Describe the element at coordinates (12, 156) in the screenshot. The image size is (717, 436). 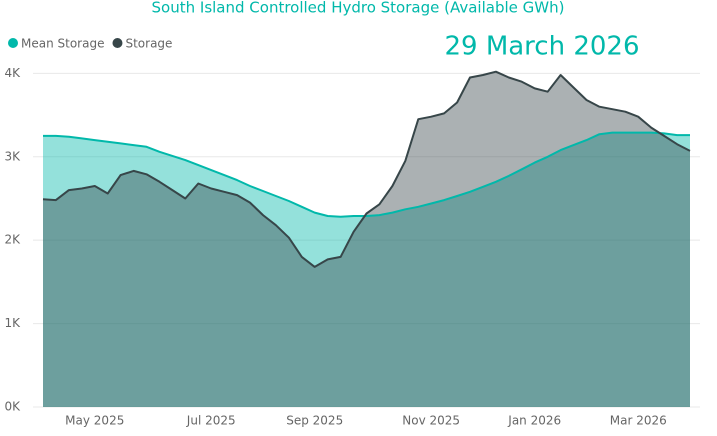
I see `y-tick-label: 3K` at that location.